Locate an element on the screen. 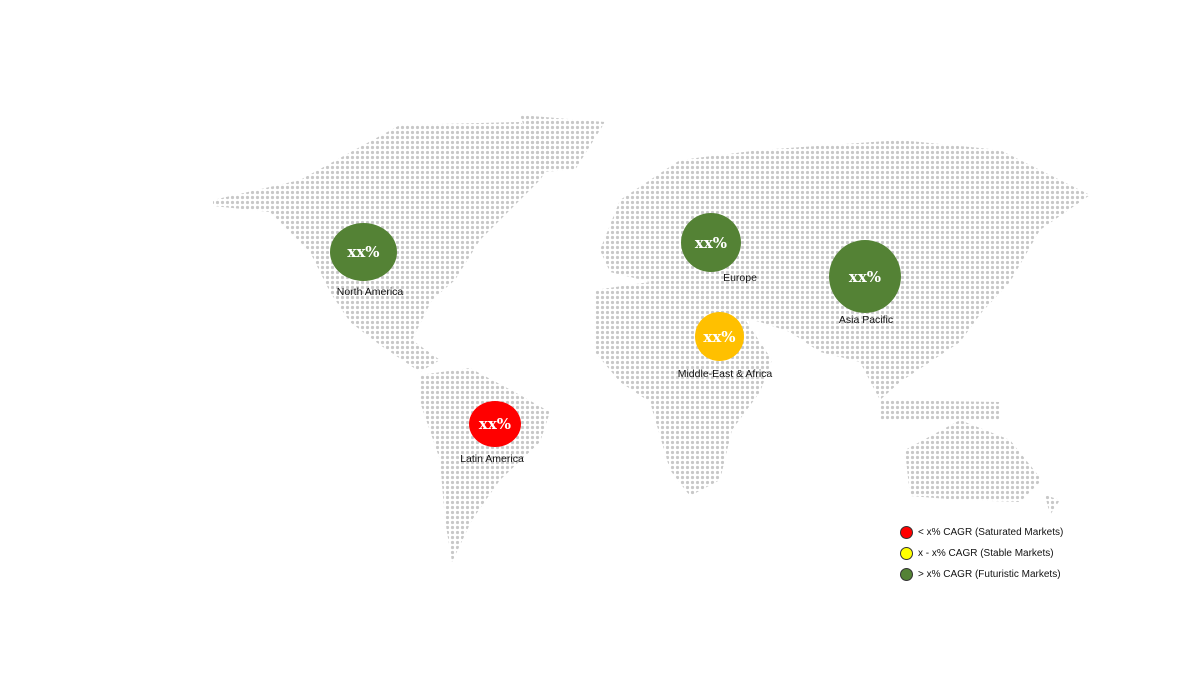 The width and height of the screenshot is (1200, 675). green-dot-icon is located at coordinates (906, 574).